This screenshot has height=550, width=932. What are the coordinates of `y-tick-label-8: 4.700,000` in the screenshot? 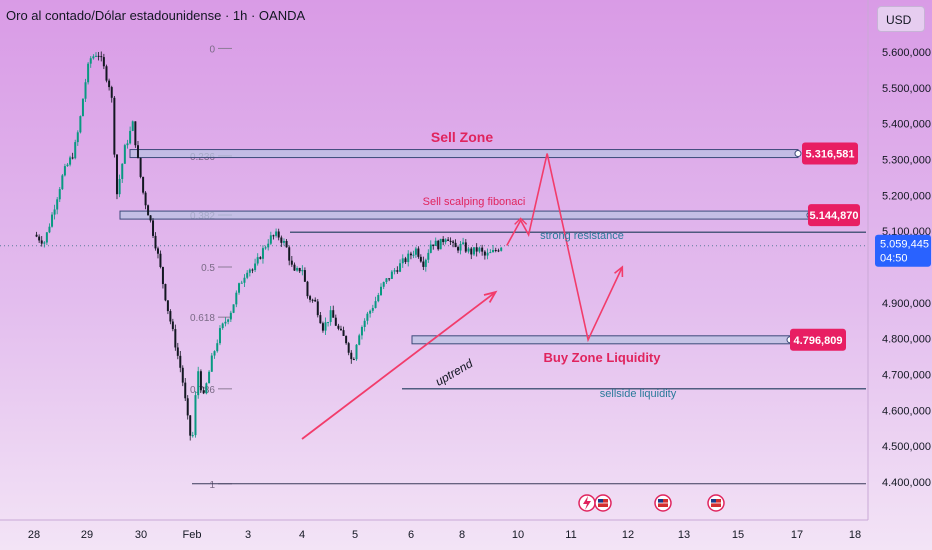 It's located at (906, 376).